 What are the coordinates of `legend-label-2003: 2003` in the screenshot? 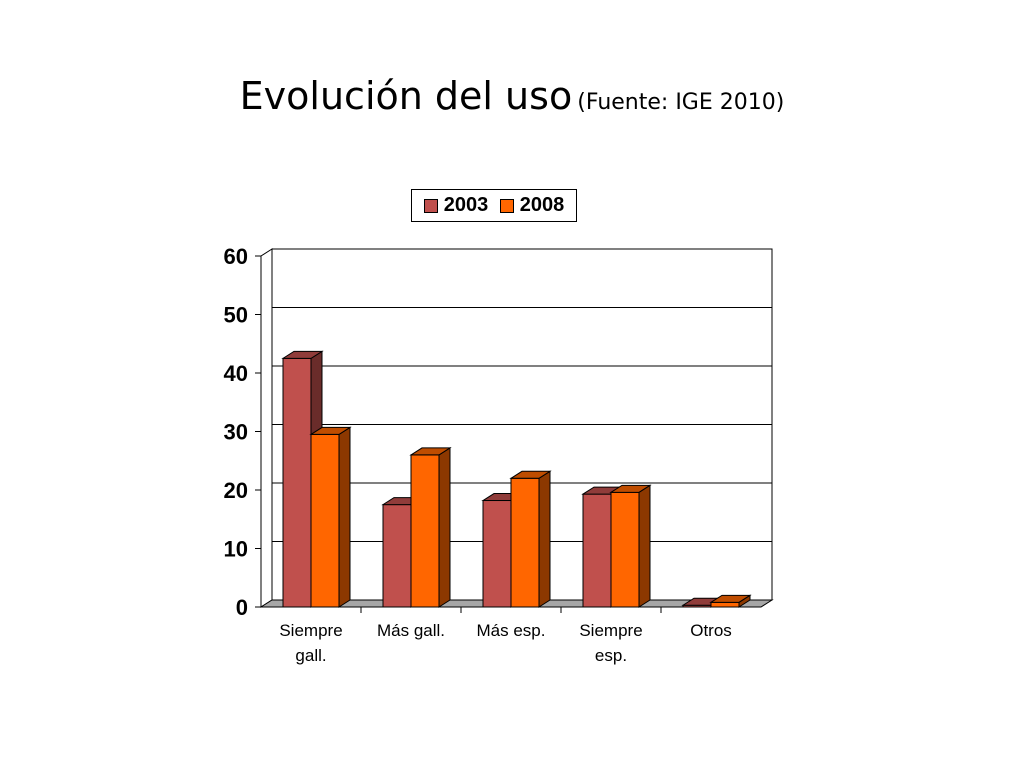 It's located at (466, 205).